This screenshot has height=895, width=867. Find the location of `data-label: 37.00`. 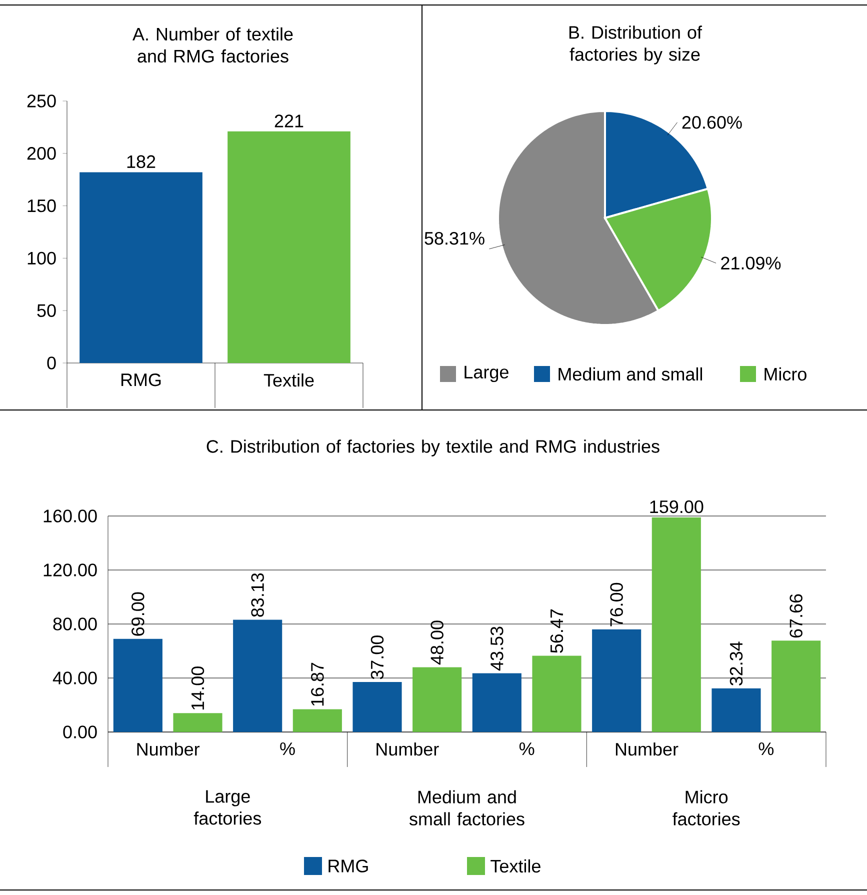

data-label: 37.00 is located at coordinates (377, 658).